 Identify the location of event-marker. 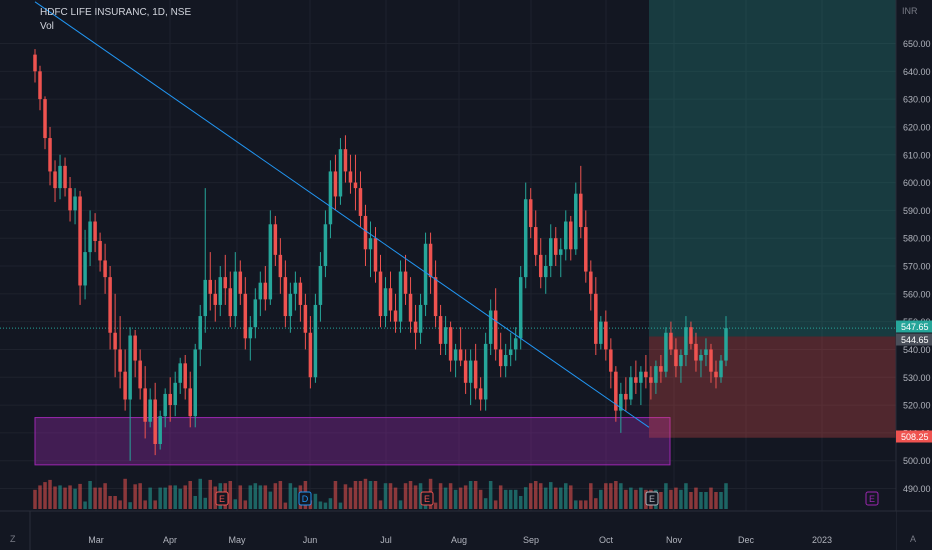
(652, 498).